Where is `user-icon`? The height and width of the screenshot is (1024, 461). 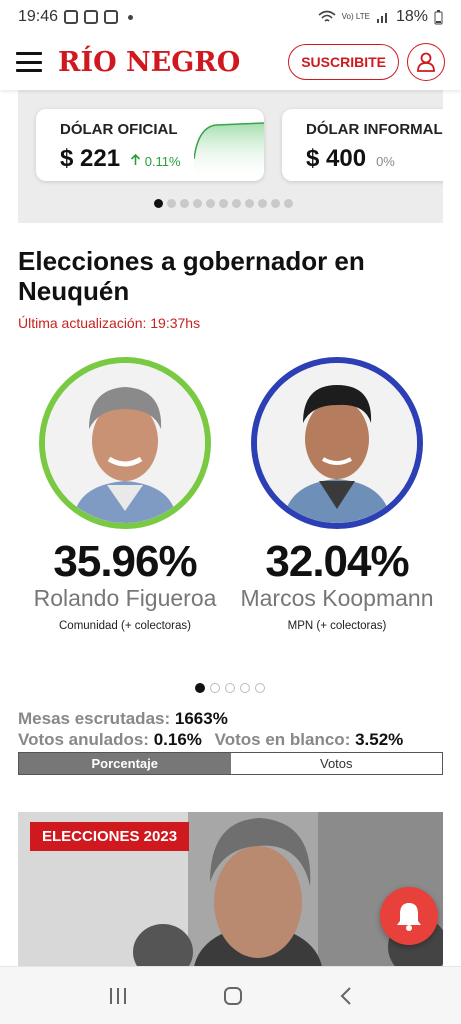
user-icon is located at coordinates (426, 62).